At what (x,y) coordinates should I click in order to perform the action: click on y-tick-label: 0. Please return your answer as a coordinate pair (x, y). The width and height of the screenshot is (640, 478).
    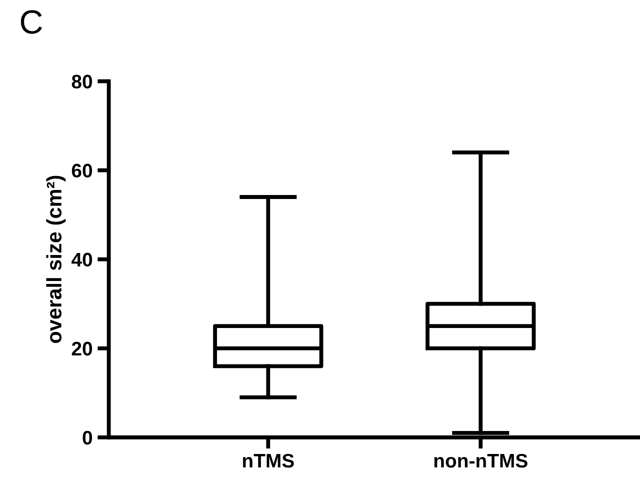
    Looking at the image, I should click on (87, 437).